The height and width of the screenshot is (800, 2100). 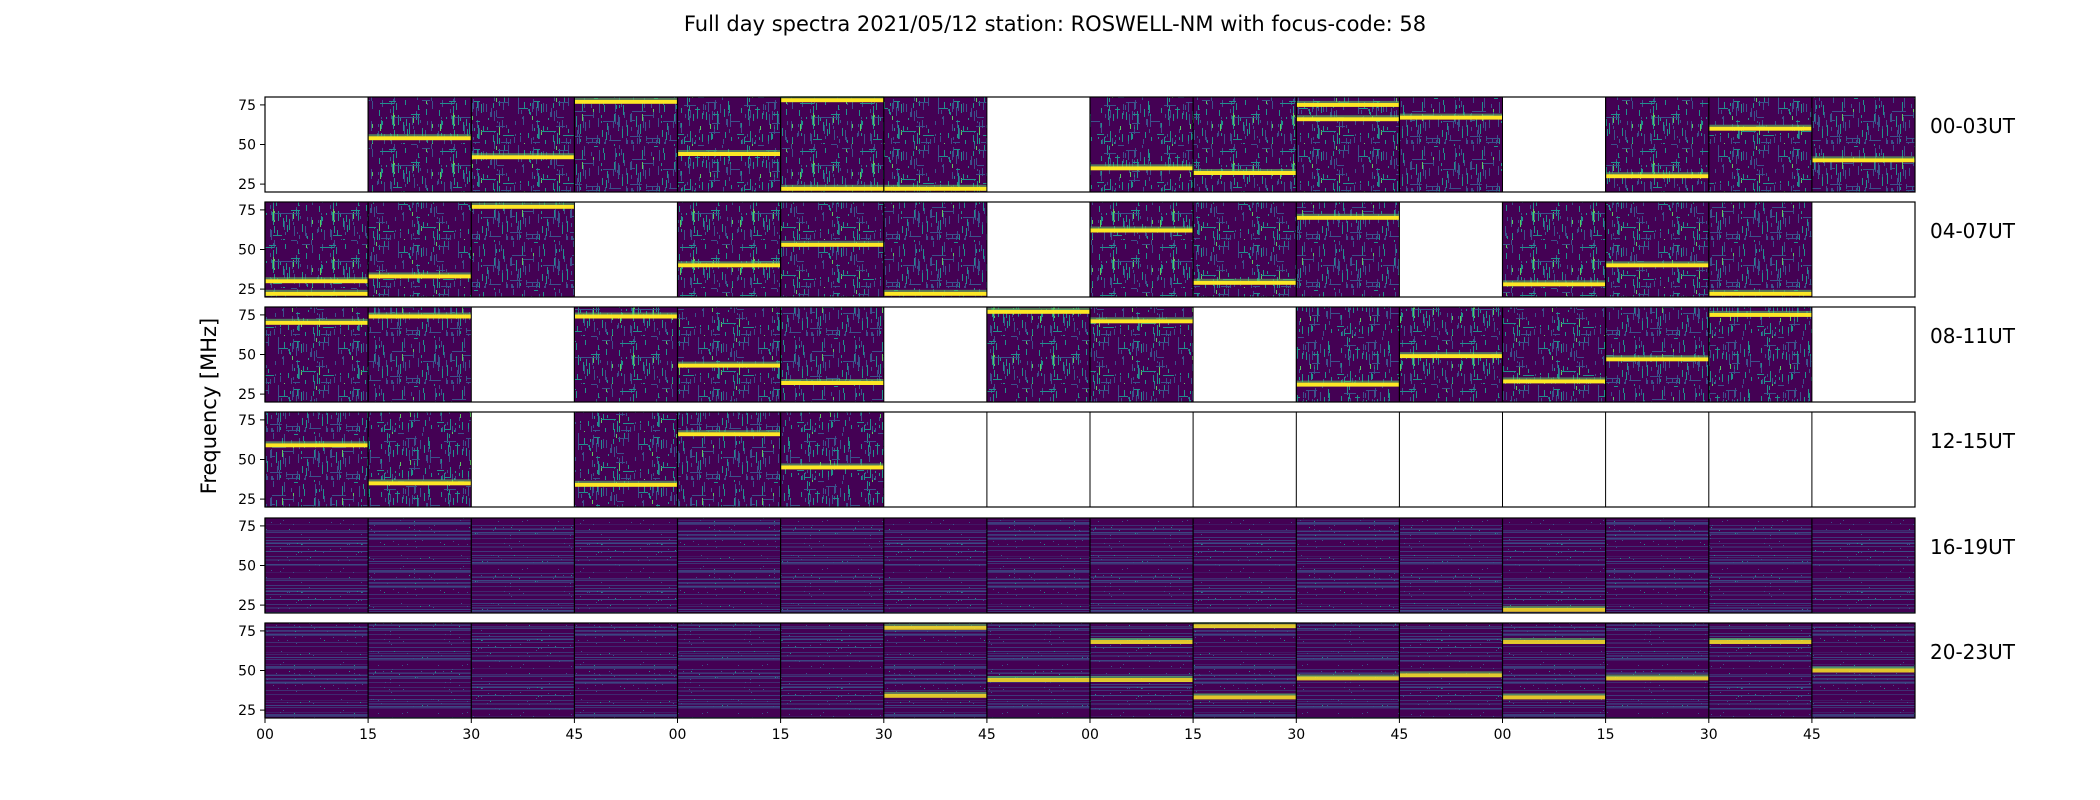 I want to click on row-label: 20-23UT, so click(x=1973, y=652).